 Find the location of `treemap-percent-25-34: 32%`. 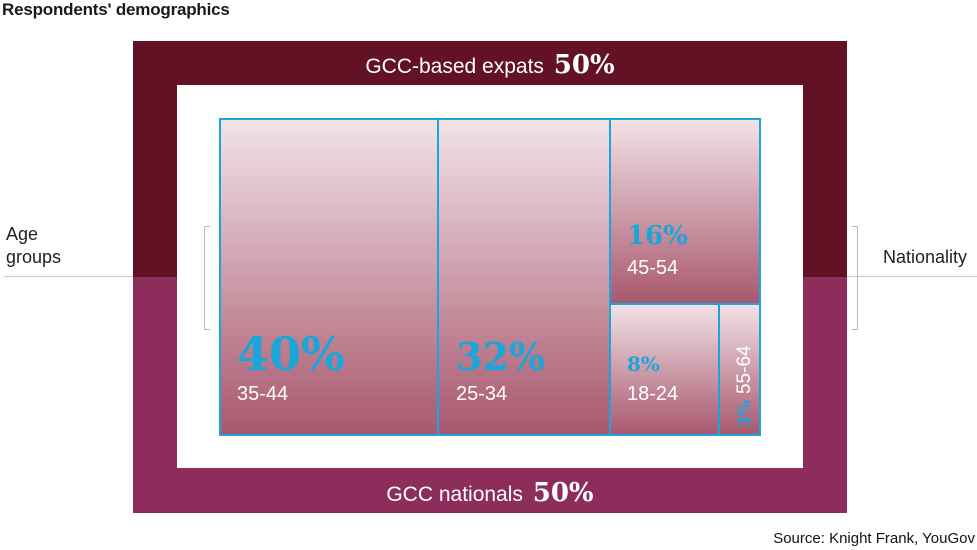

treemap-percent-25-34: 32% is located at coordinates (500, 356).